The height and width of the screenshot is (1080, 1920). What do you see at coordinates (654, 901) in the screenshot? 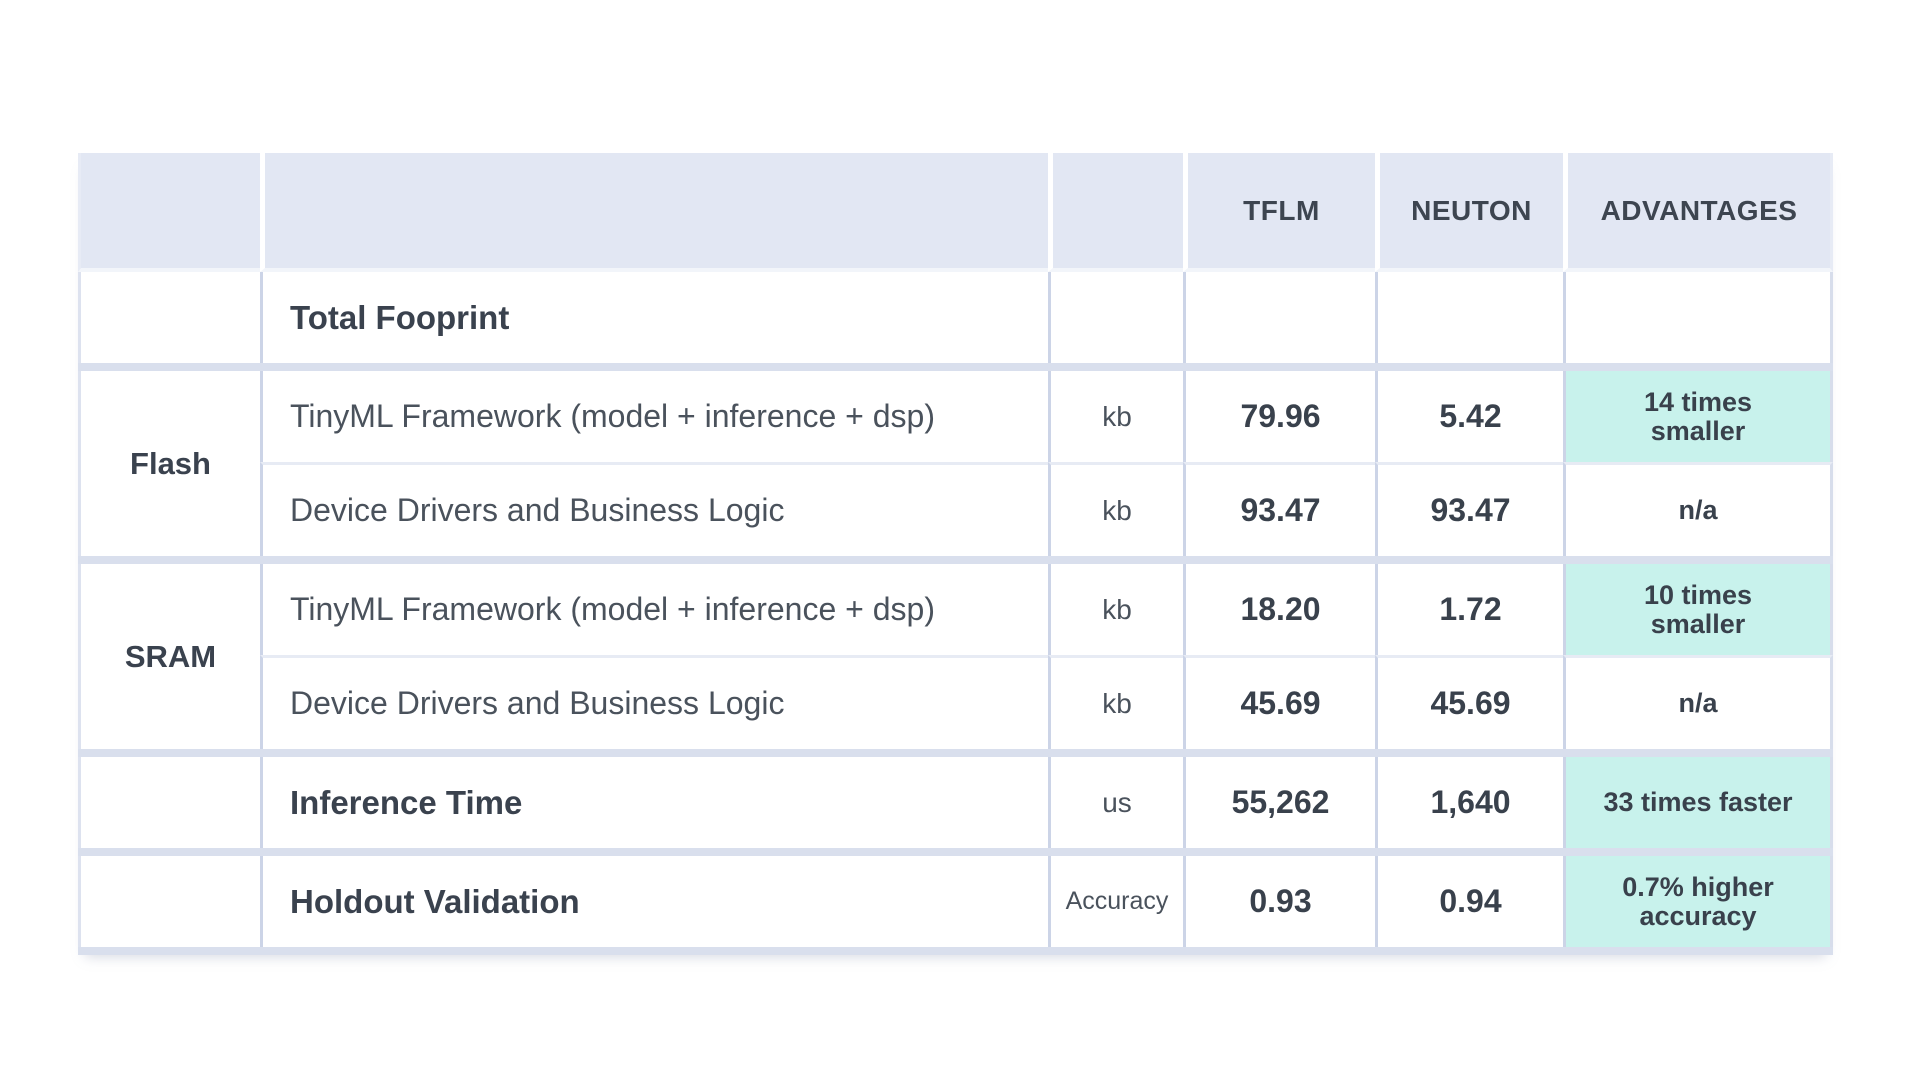
I see `metric-label: Holdout Validation` at bounding box center [654, 901].